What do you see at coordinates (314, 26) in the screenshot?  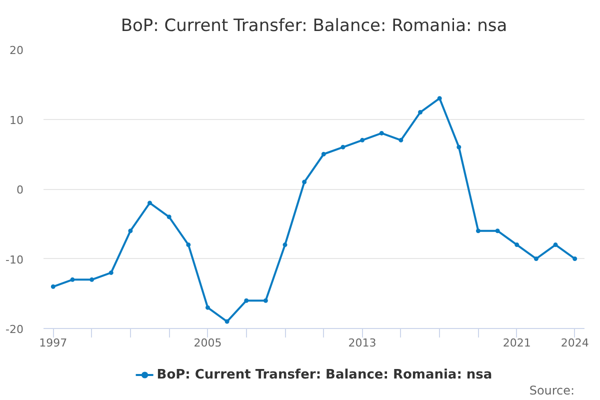 I see `chart-title: BoP: Current Transfer: Balance: Romania: nsa` at bounding box center [314, 26].